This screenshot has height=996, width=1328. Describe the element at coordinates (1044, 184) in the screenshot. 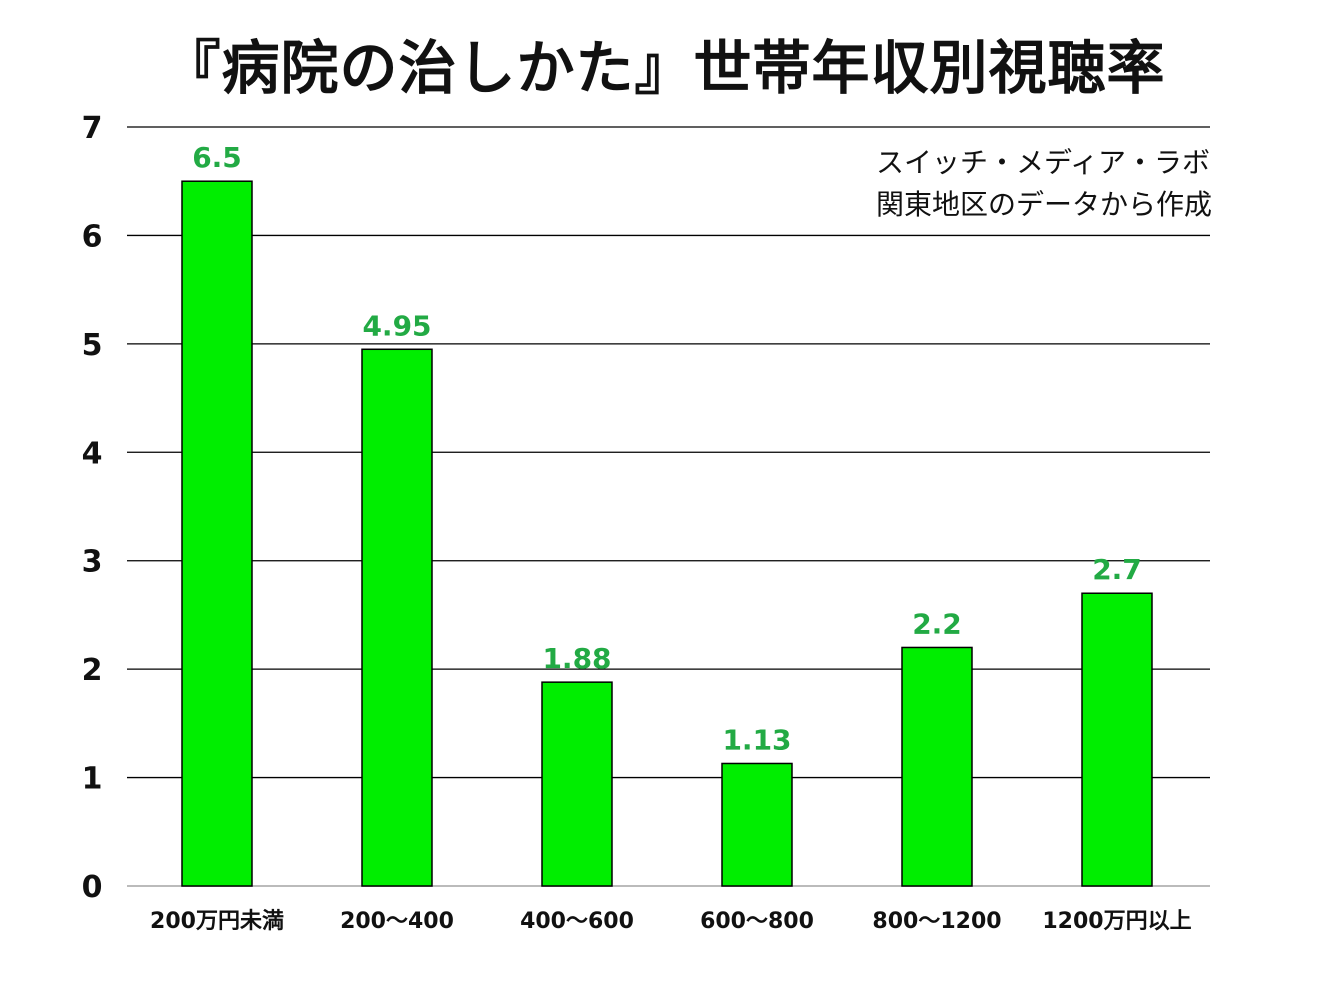

I see `source-note: スイッチ・メディア・ラボ 関東地区のデータから作成` at that location.